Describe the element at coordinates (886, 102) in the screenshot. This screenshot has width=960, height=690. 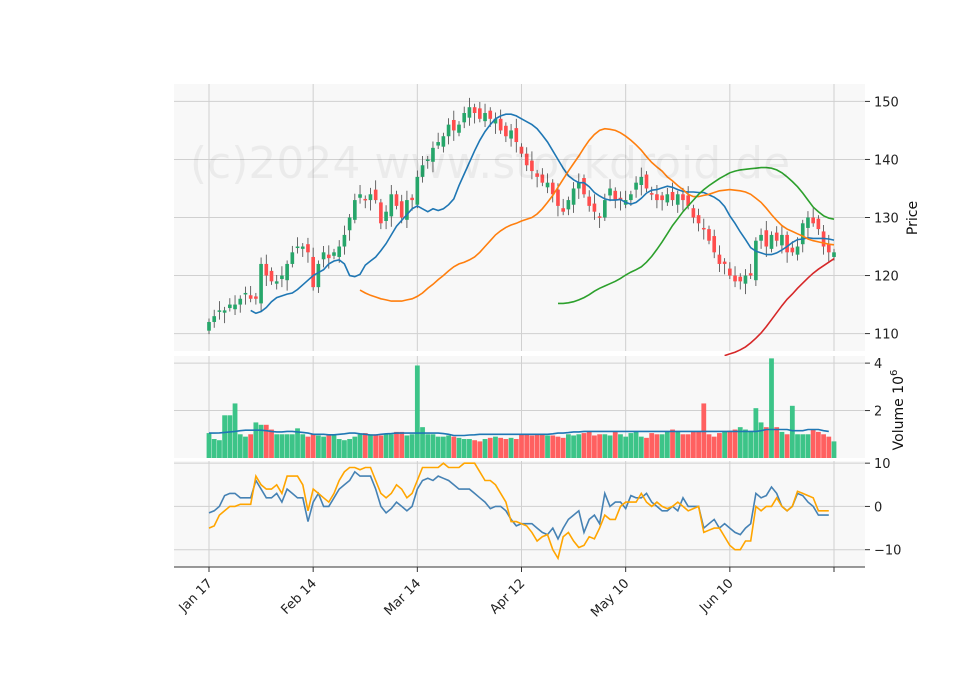
I see `price-tick-label: 150` at that location.